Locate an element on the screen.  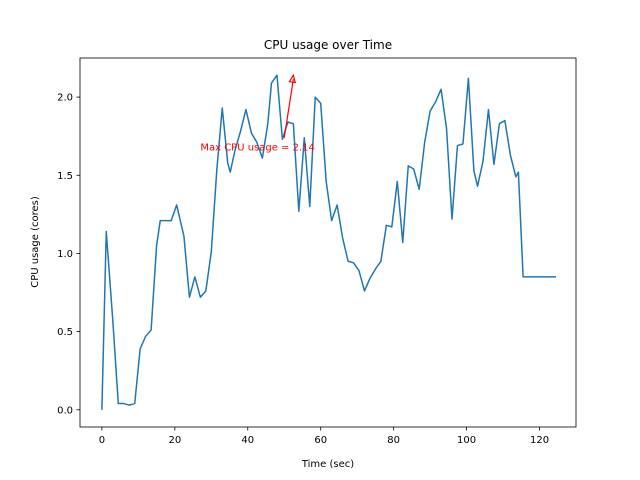
y-axis-ticks: 0.0 0.5 1.0 1.5 2.0 is located at coordinates (68, 254).